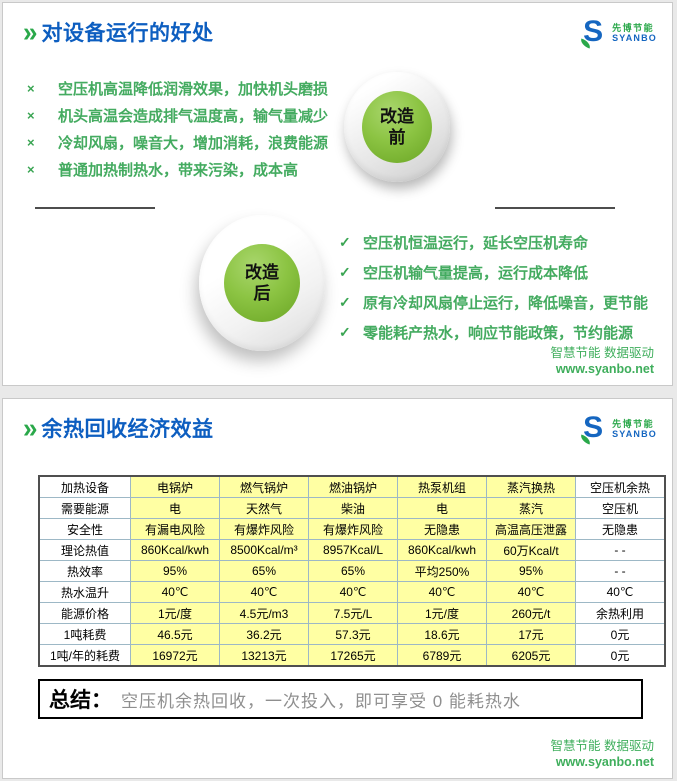 The height and width of the screenshot is (781, 677). I want to click on table-cell: 36.2元, so click(264, 634).